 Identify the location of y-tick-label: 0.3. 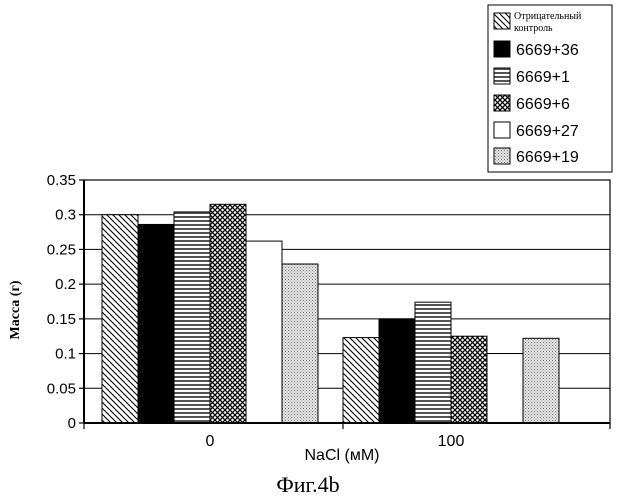
(65, 215).